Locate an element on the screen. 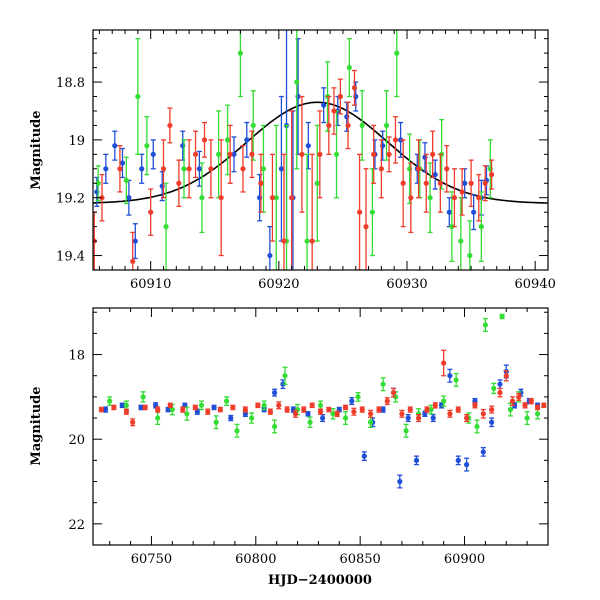  y-tick-label: 18.8 is located at coordinates (70, 83).